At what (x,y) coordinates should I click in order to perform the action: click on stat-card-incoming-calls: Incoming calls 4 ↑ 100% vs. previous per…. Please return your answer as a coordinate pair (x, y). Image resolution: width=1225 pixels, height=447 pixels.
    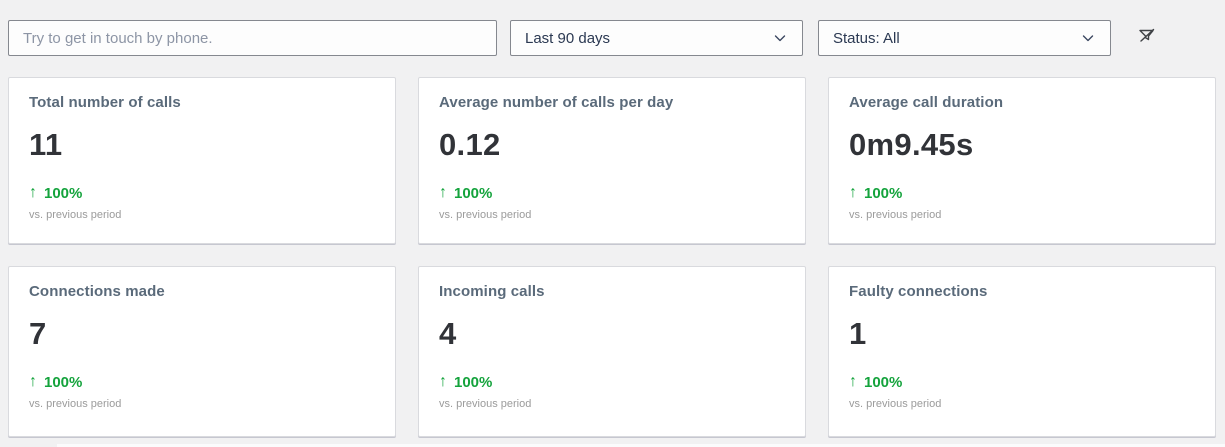
    Looking at the image, I should click on (612, 351).